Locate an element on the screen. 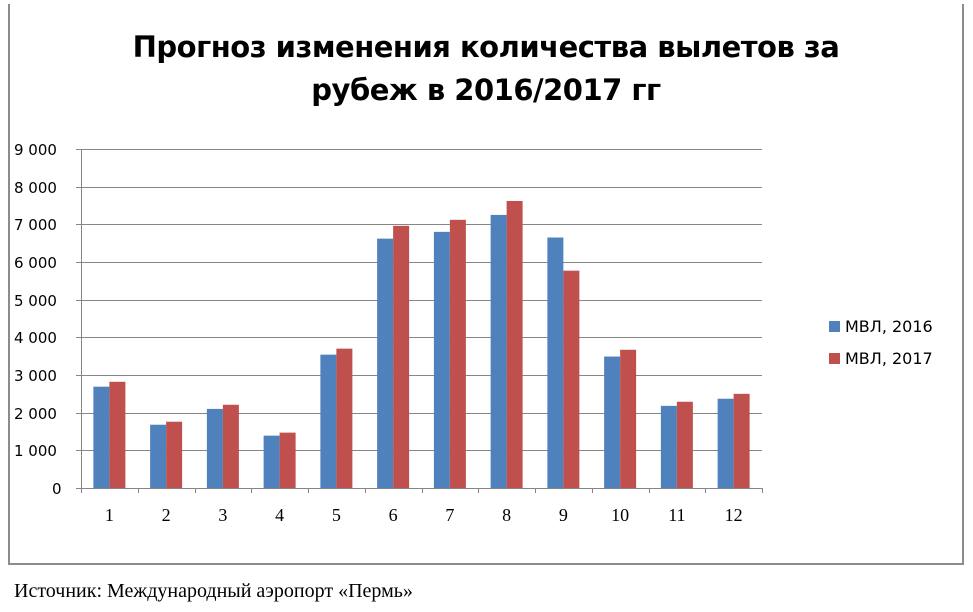 The height and width of the screenshot is (612, 973). chart-title-line-1: Прогноз изменения количества вылетов за is located at coordinates (486, 47).